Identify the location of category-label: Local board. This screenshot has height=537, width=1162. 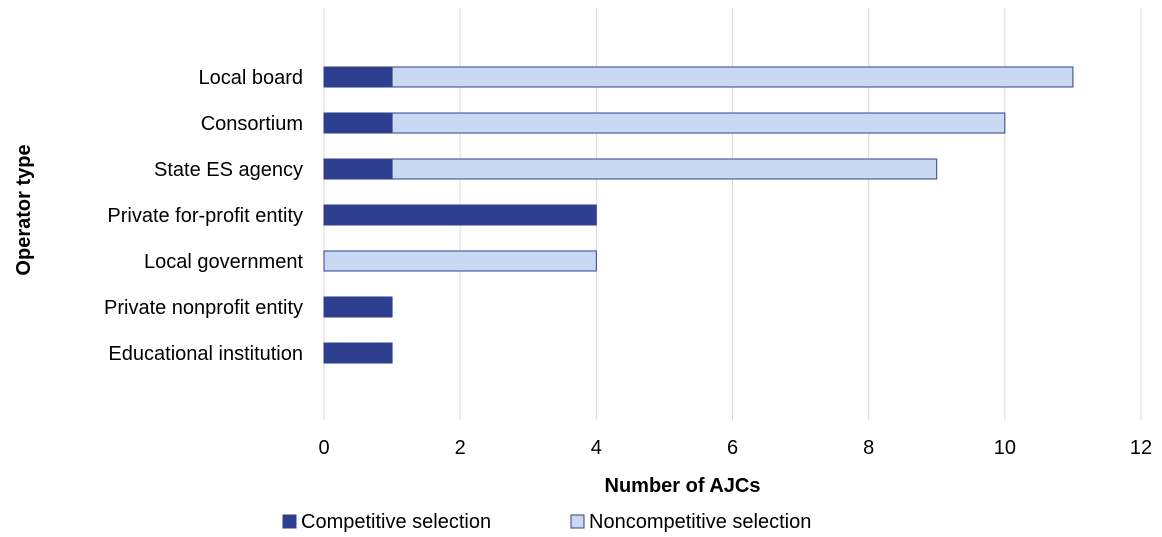
(250, 78).